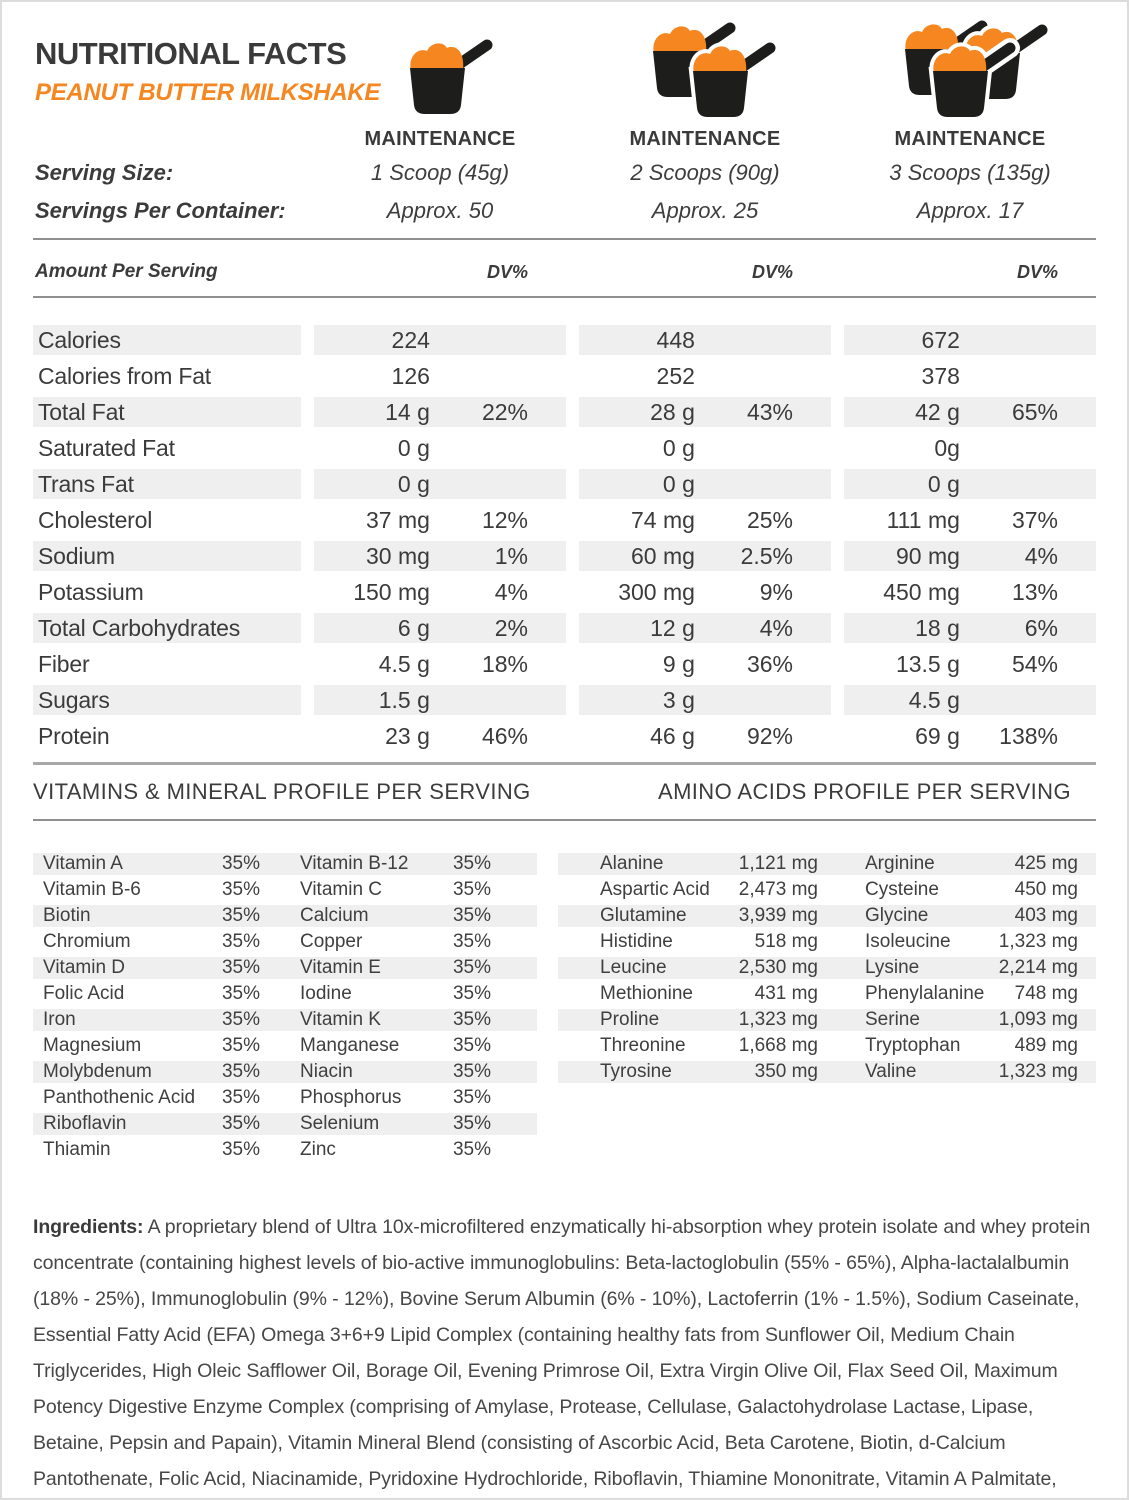  Describe the element at coordinates (511, 627) in the screenshot. I see `nutrient-dv: 2%` at that location.